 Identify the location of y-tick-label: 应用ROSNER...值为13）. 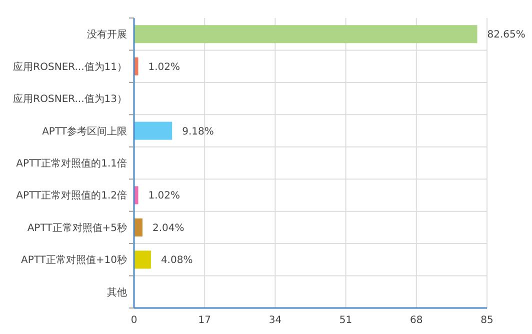
(70, 99).